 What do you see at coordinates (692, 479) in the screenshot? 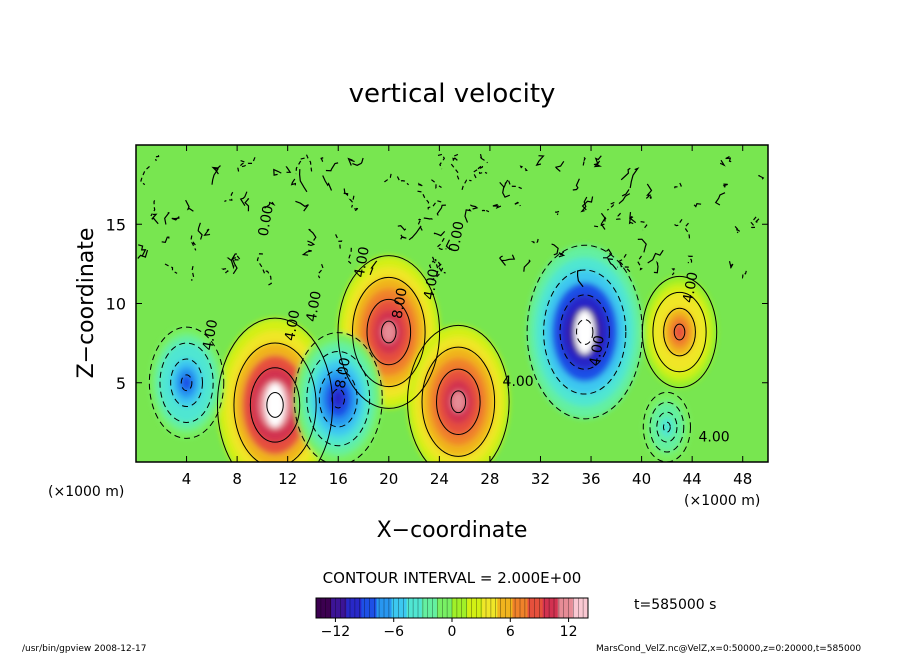
I see `x-tick-label: 44` at bounding box center [692, 479].